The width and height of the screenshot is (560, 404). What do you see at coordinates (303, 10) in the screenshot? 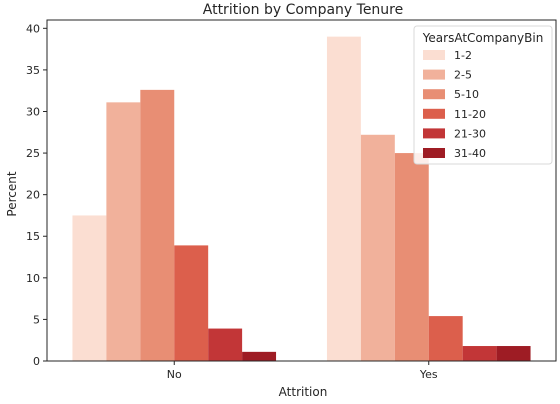
I see `chart-title: Attrition by Company Tenure` at bounding box center [303, 10].